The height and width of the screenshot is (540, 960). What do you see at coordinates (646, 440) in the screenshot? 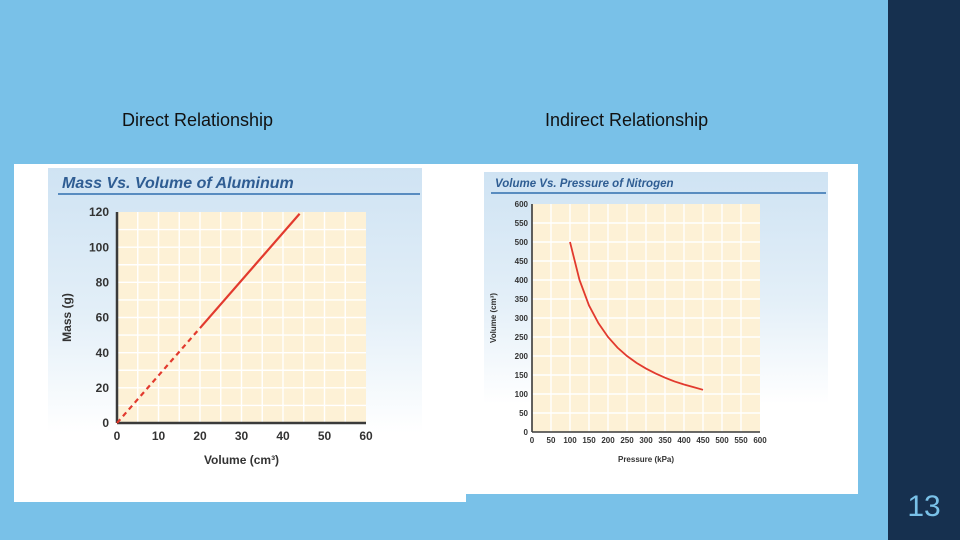
I see `x-tick-label: 300` at bounding box center [646, 440].